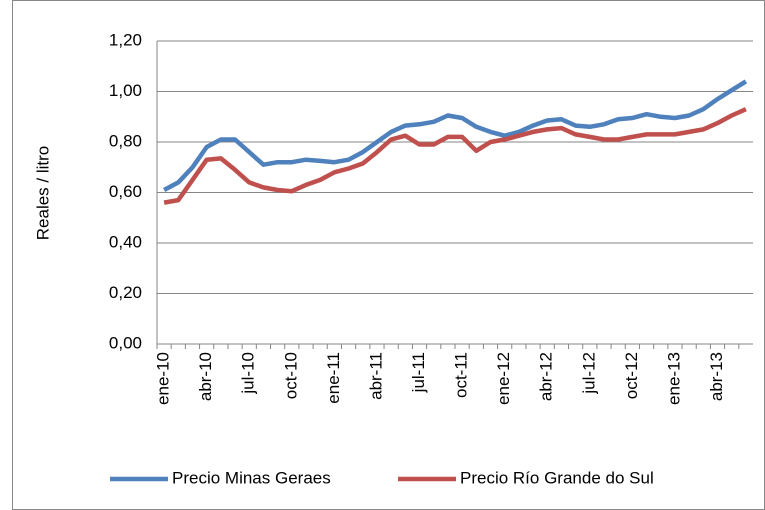 This screenshot has height=510, width=765. Describe the element at coordinates (163, 378) in the screenshot. I see `x-tick-label: ene-10` at that location.